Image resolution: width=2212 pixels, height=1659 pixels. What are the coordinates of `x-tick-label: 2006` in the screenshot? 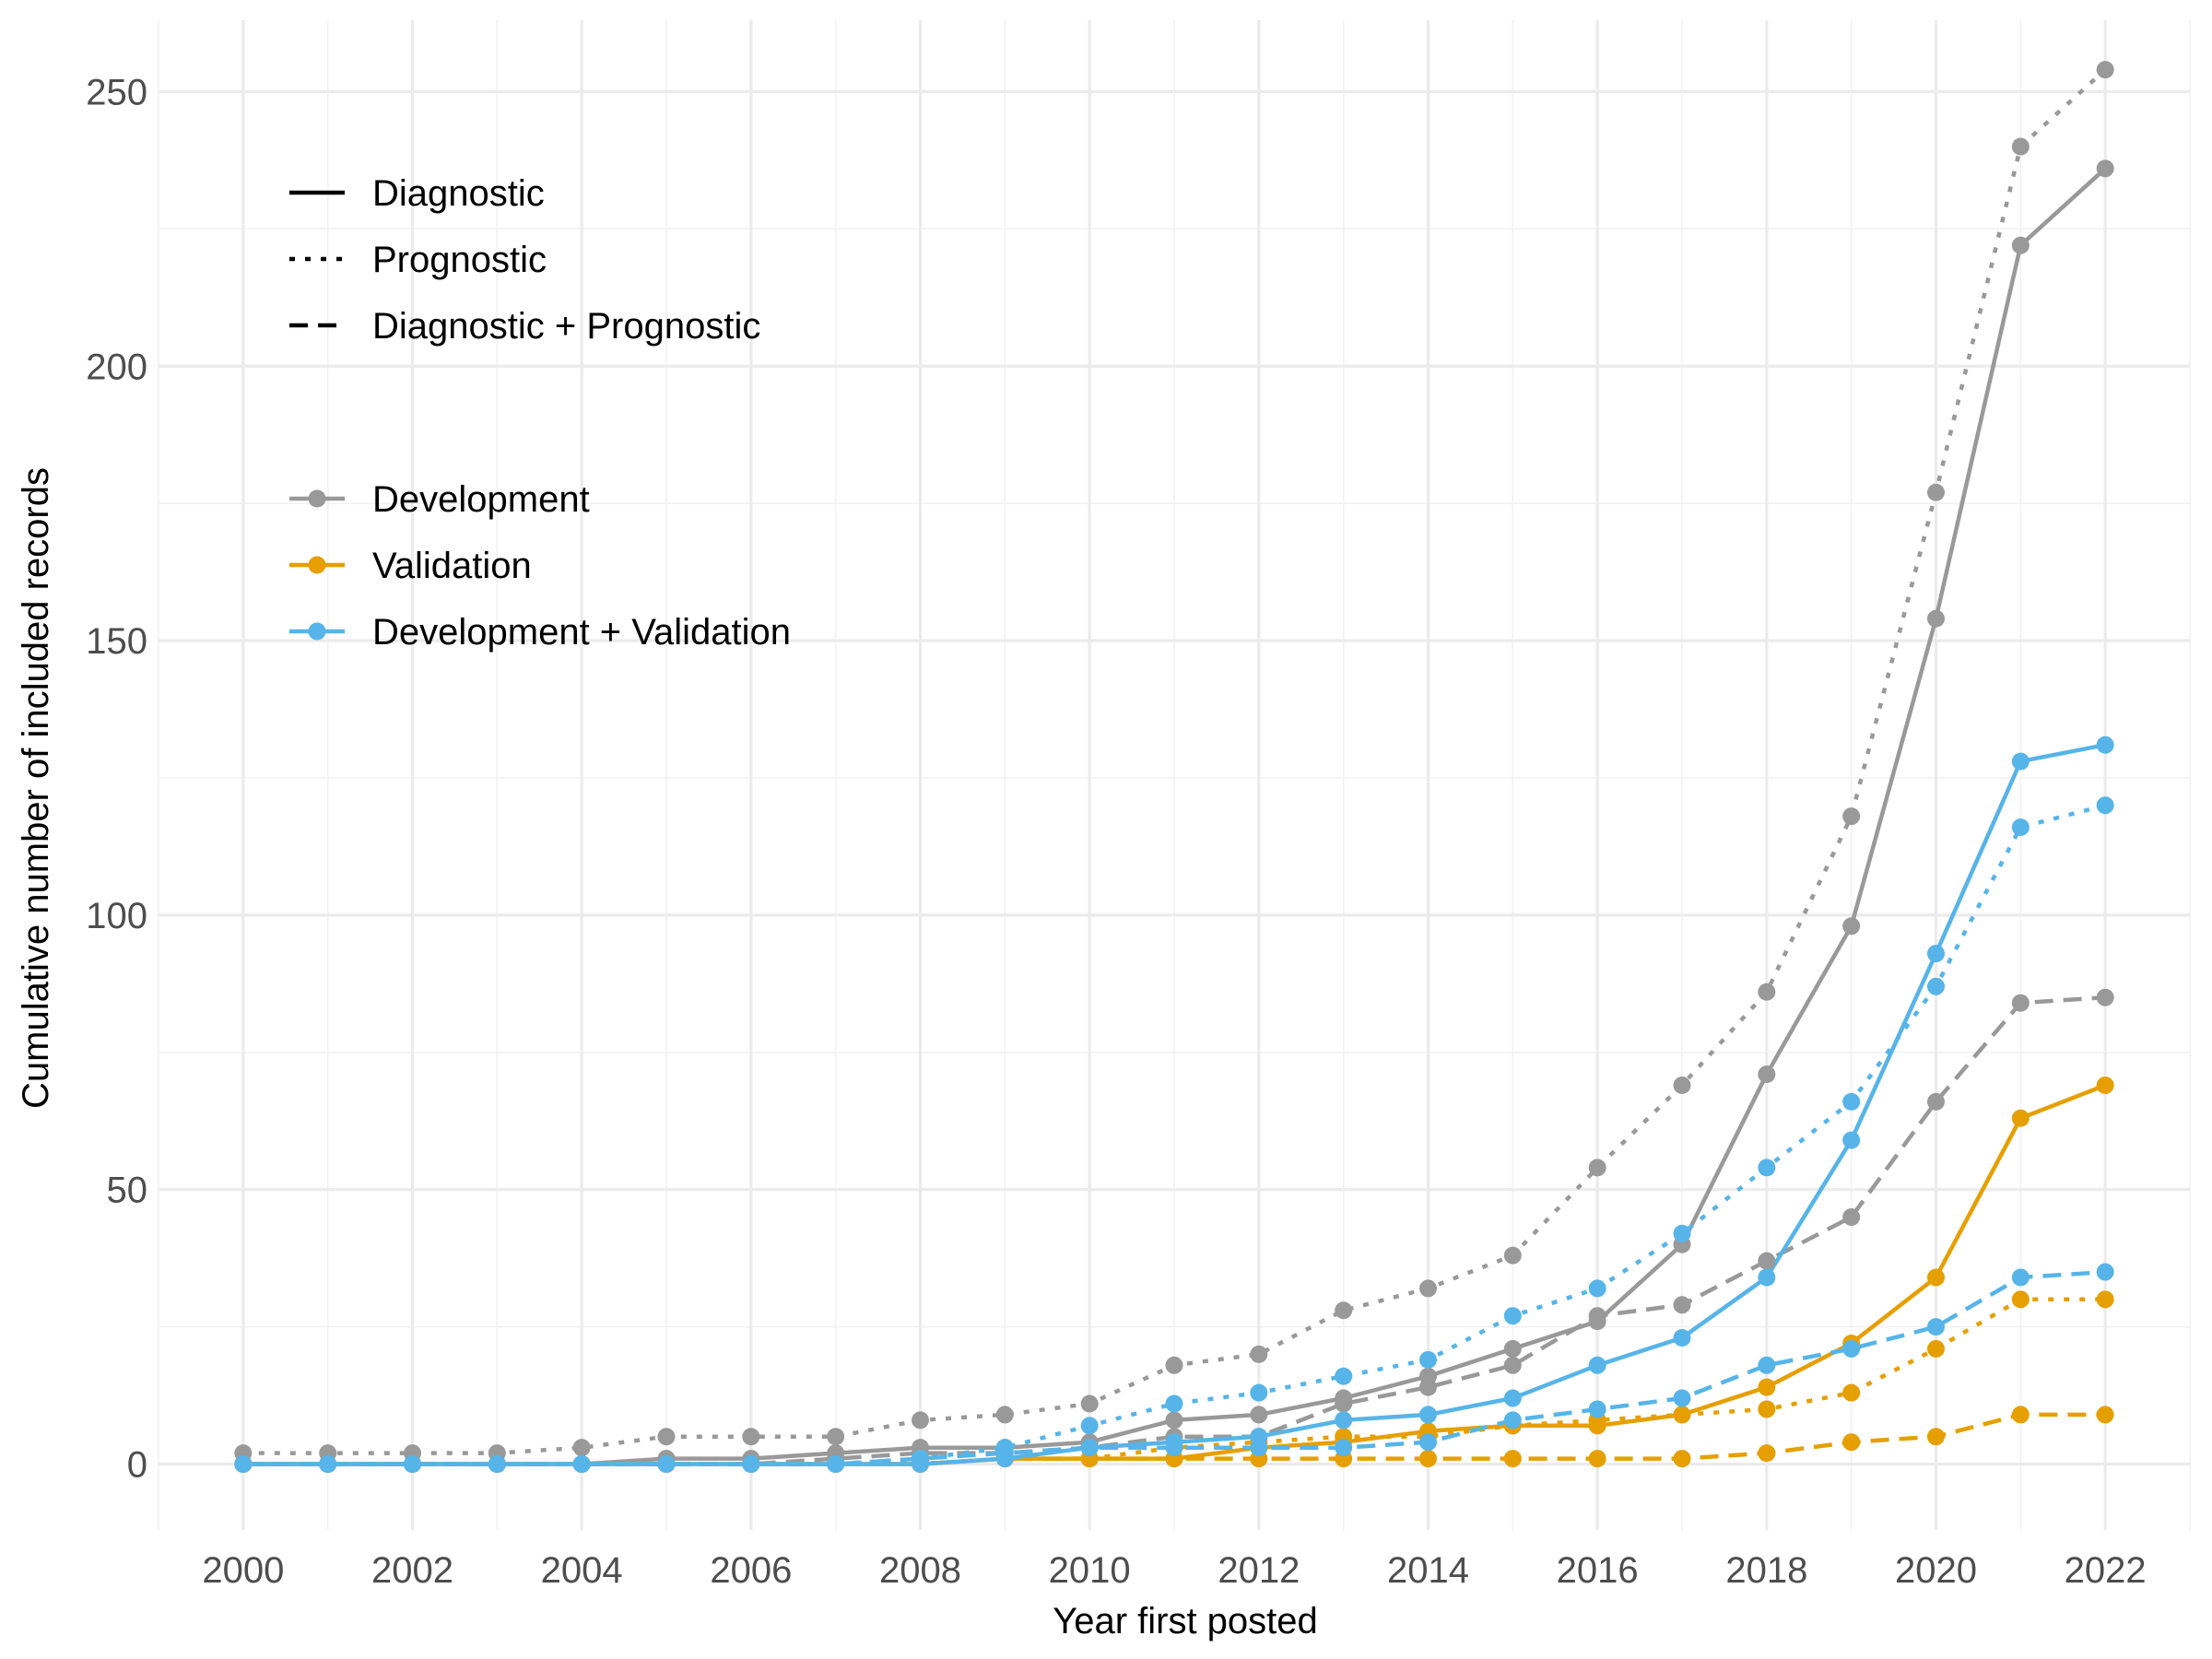 It's located at (751, 1570).